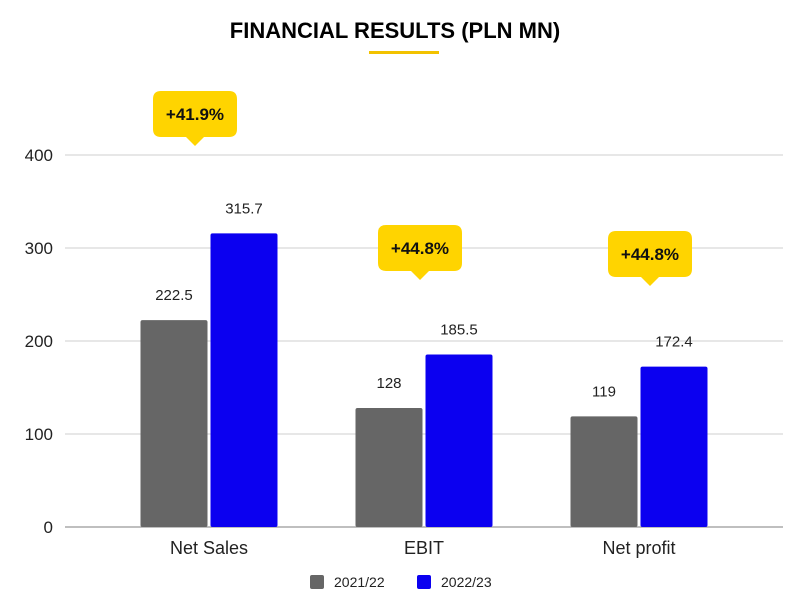 The image size is (791, 607). What do you see at coordinates (244, 380) in the screenshot?
I see `bar-2022-23-net-sales` at bounding box center [244, 380].